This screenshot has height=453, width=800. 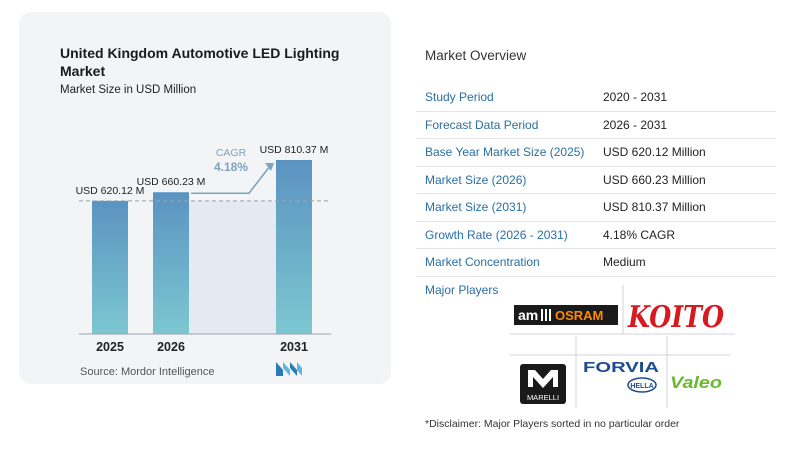 I want to click on marelli-name: MARELLI, so click(x=543, y=397).